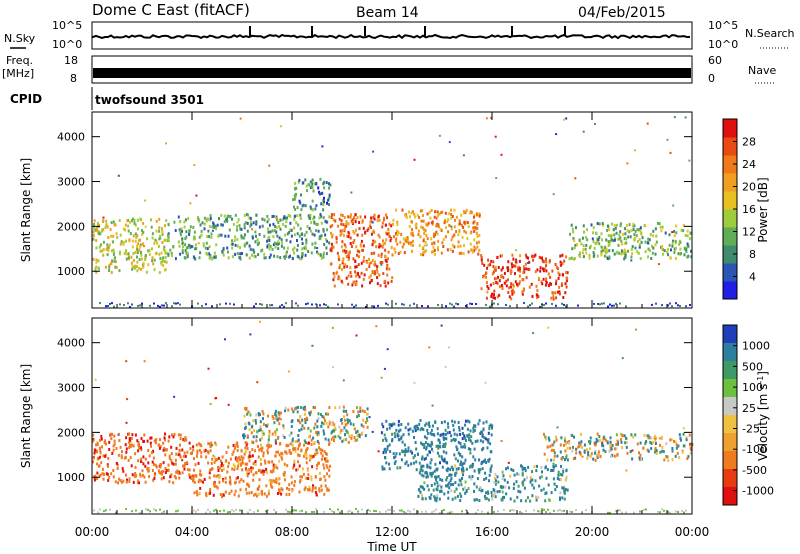 The width and height of the screenshot is (800, 554). What do you see at coordinates (594, 123) in the screenshot?
I see `sparse-echo` at bounding box center [594, 123].